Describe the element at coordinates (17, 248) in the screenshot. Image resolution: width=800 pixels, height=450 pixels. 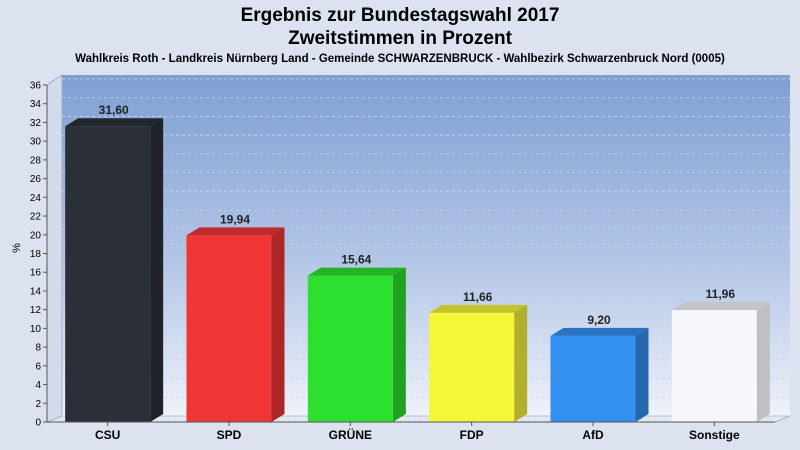
I see `y-axis-label: %` at that location.